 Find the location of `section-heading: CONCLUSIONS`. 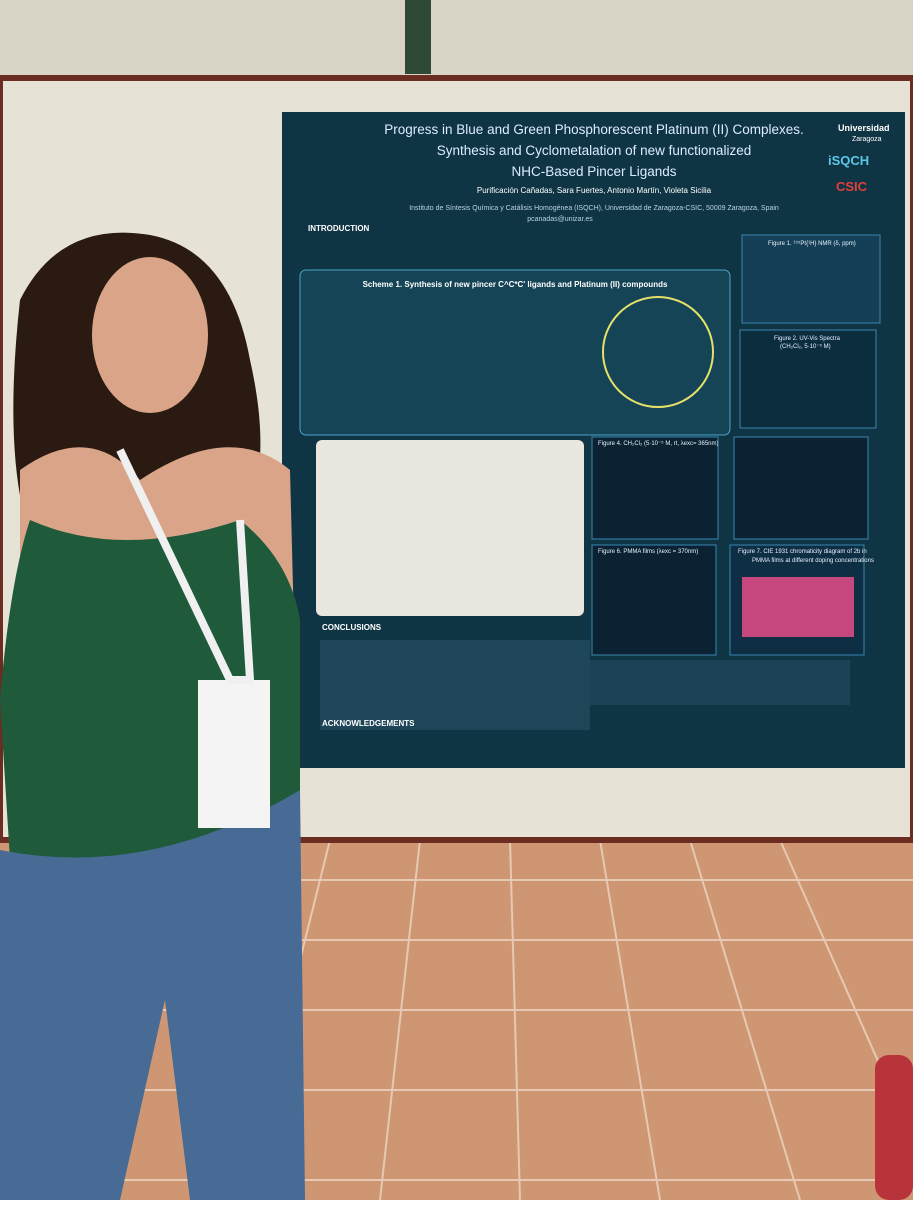

section-heading: CONCLUSIONS is located at coordinates (352, 627).